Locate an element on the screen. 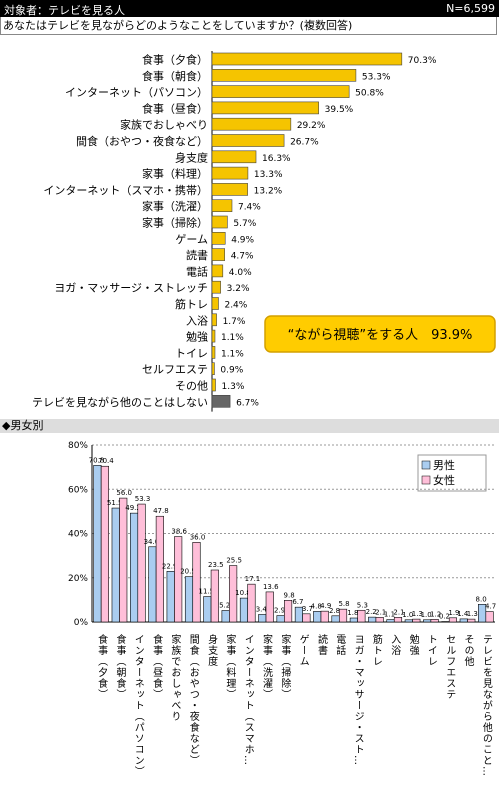 The height and width of the screenshot is (785, 499). data-label: 53.3% is located at coordinates (376, 77).